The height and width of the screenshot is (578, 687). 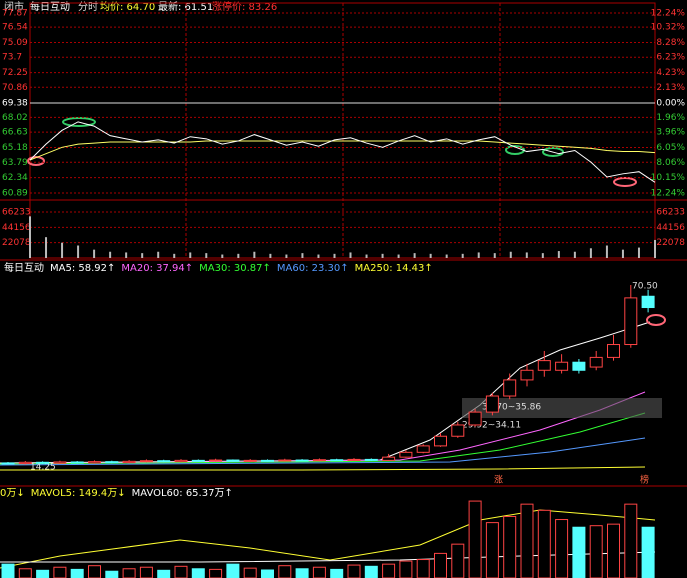 What do you see at coordinates (235, 268) in the screenshot?
I see `ma-label: MA30: 30.87↑` at bounding box center [235, 268].